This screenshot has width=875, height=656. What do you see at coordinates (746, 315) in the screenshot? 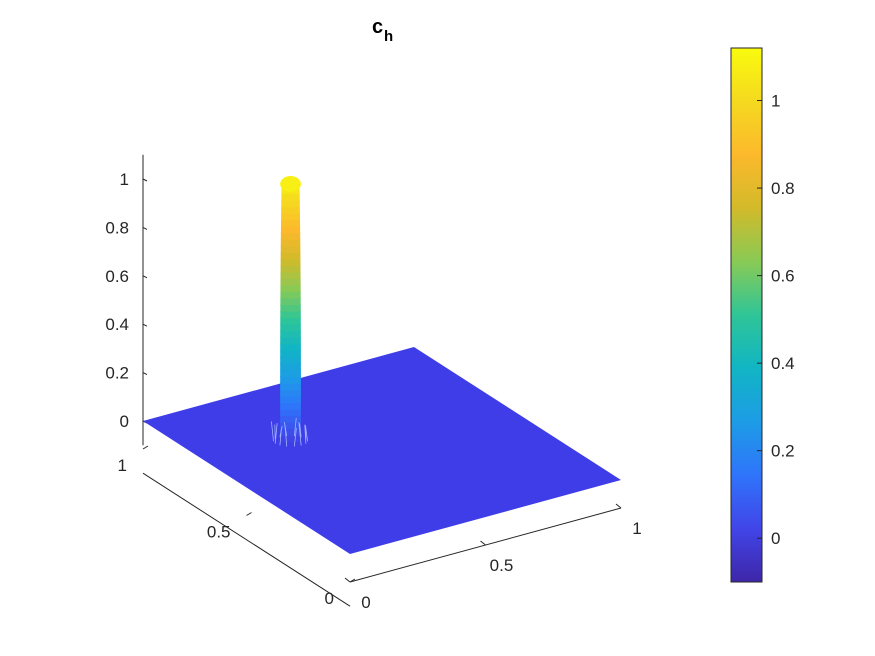
I see `colorbar-gradient` at bounding box center [746, 315].